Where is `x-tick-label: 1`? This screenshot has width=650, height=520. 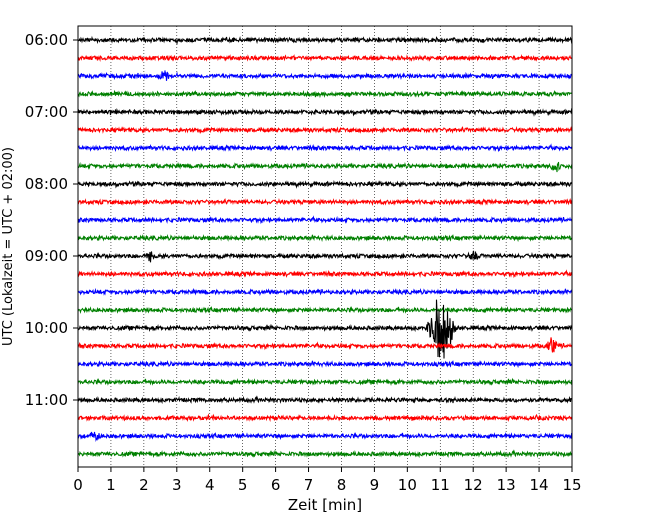 x-tick-label: 1 is located at coordinates (111, 485).